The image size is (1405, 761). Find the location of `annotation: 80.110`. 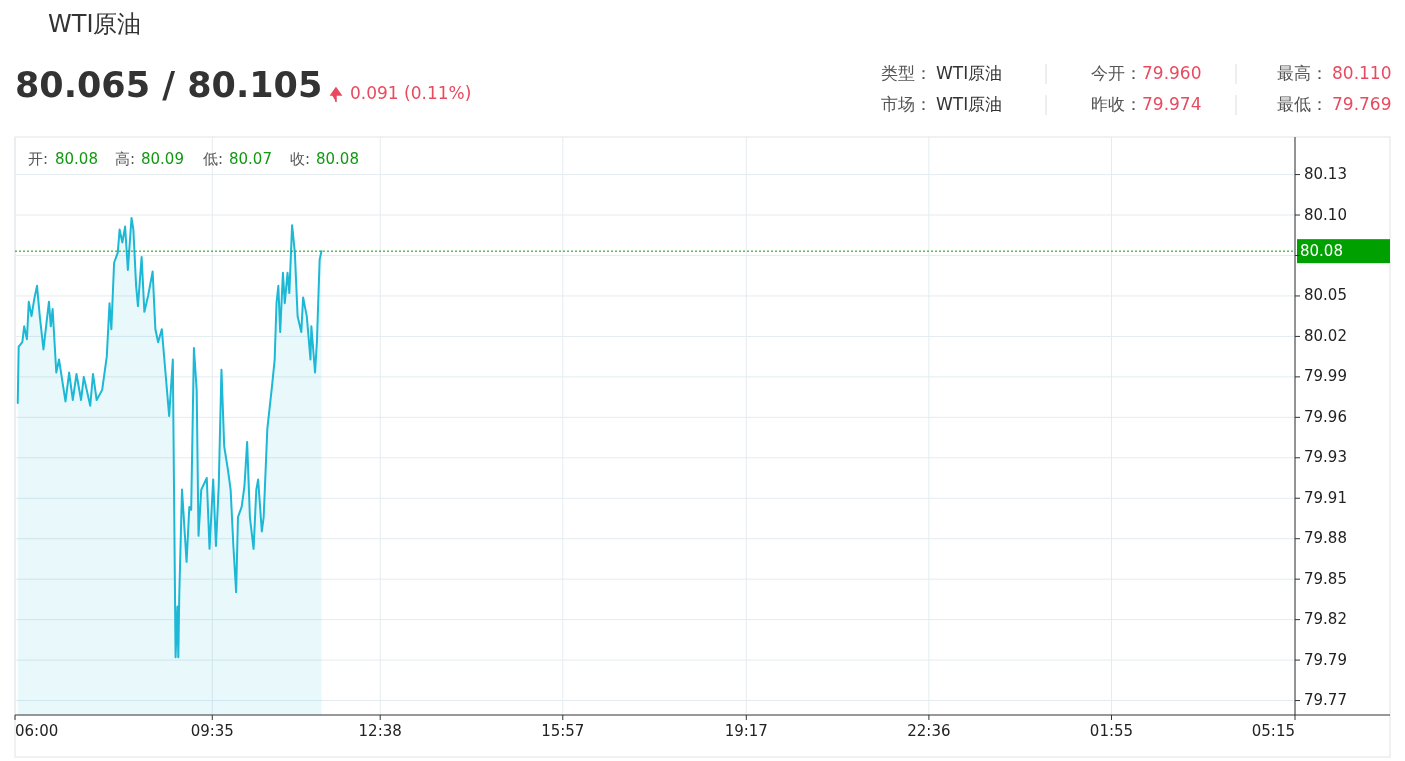

annotation: 80.110 is located at coordinates (1362, 73).